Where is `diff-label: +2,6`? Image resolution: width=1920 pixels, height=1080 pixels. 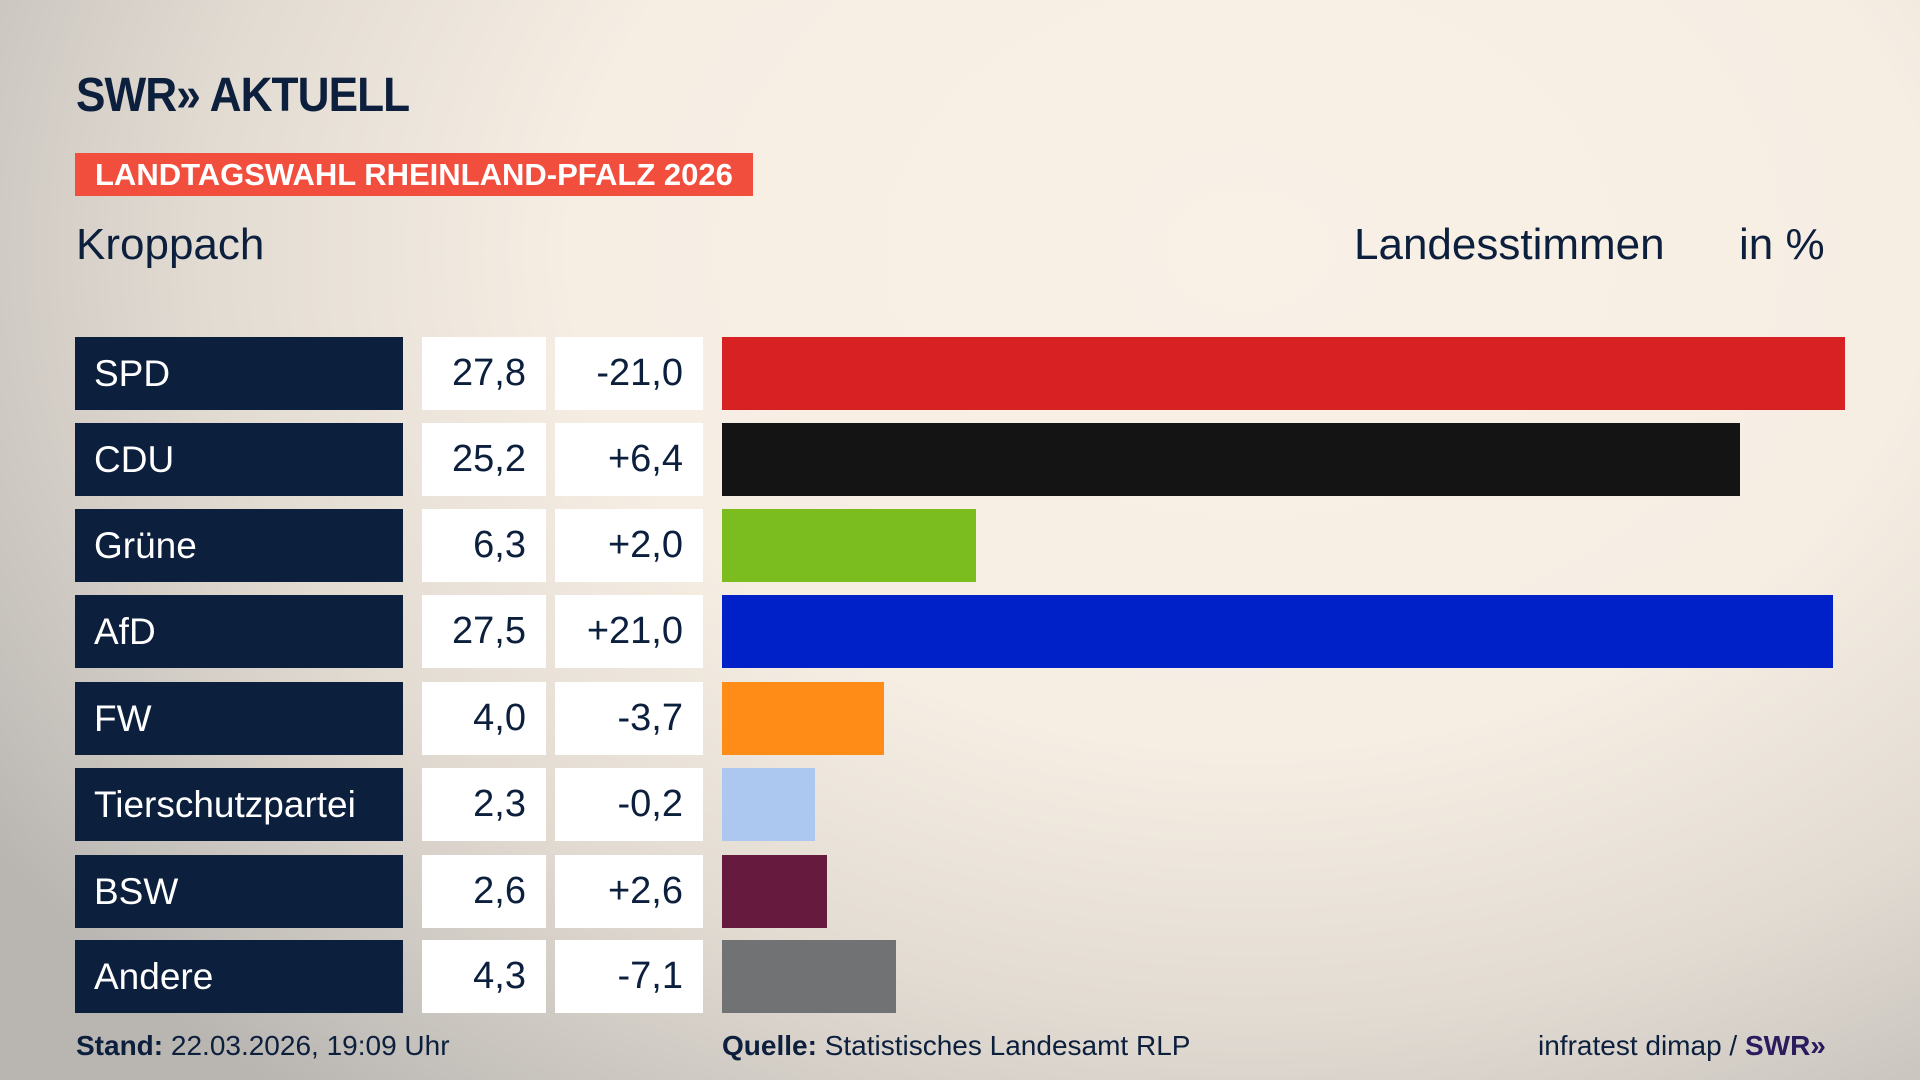 diff-label: +2,6 is located at coordinates (629, 891).